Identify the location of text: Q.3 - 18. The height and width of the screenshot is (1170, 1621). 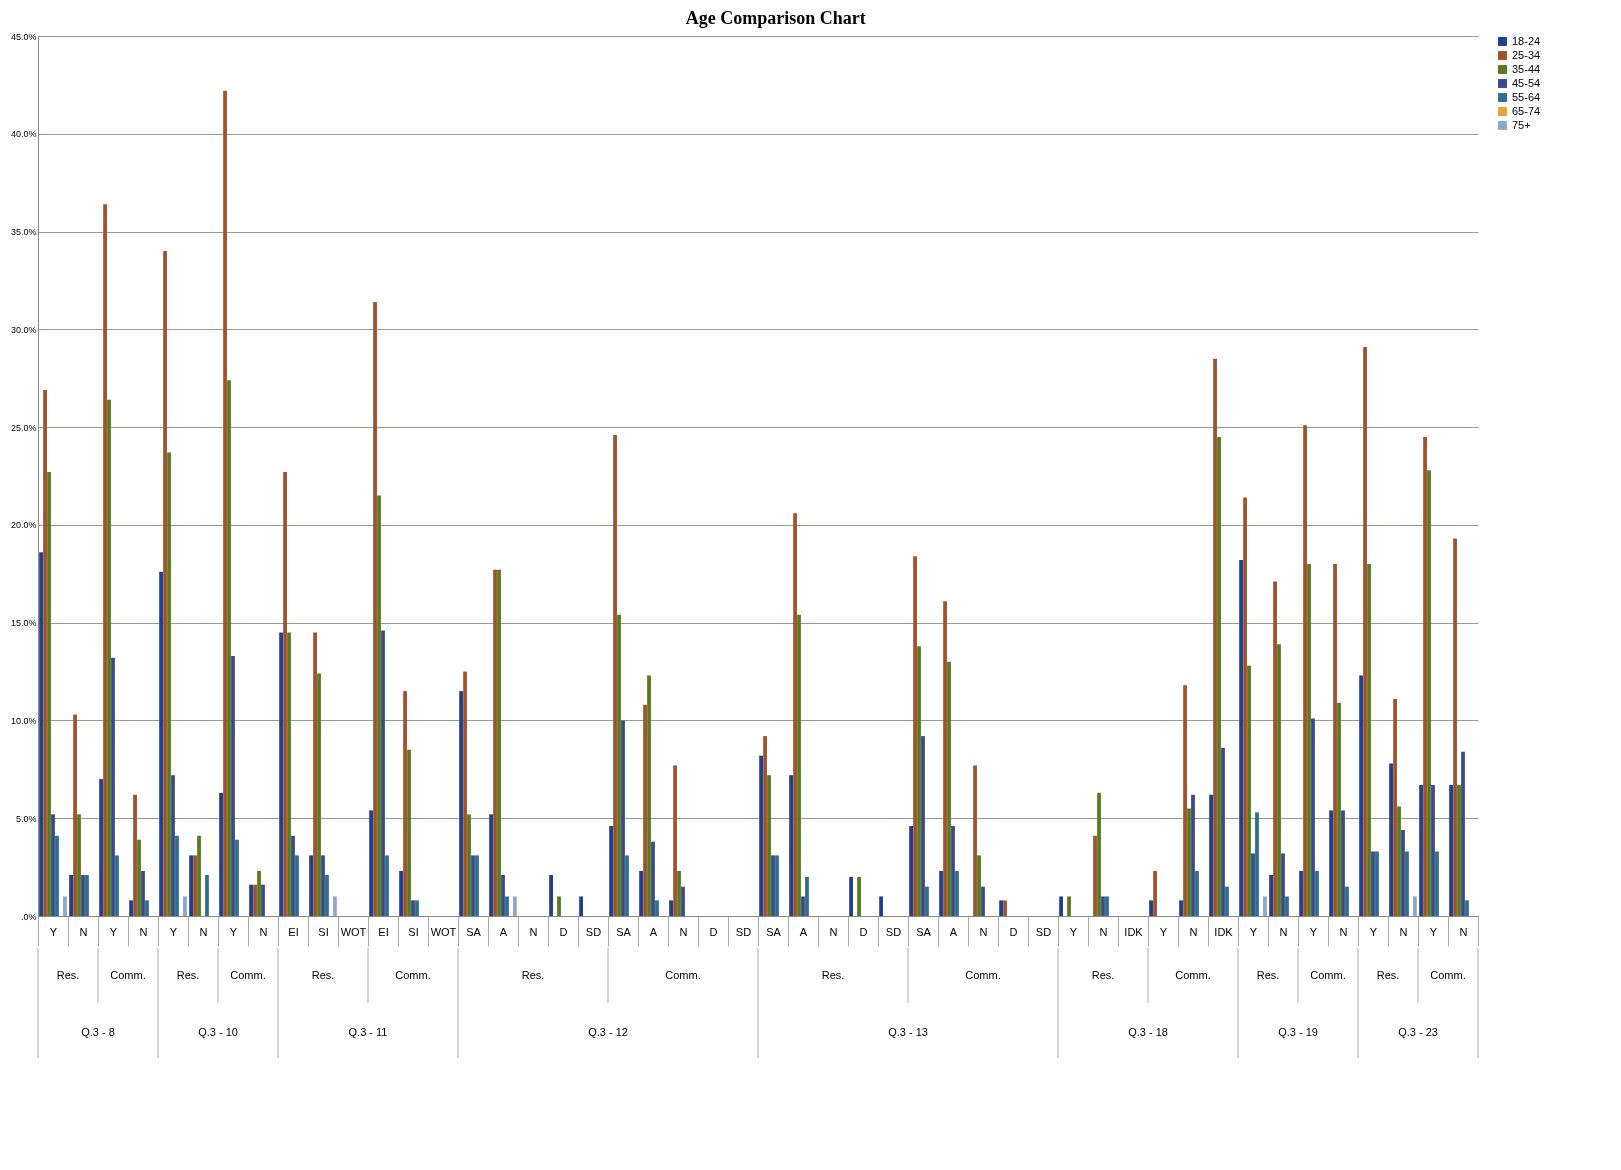
(1148, 1032).